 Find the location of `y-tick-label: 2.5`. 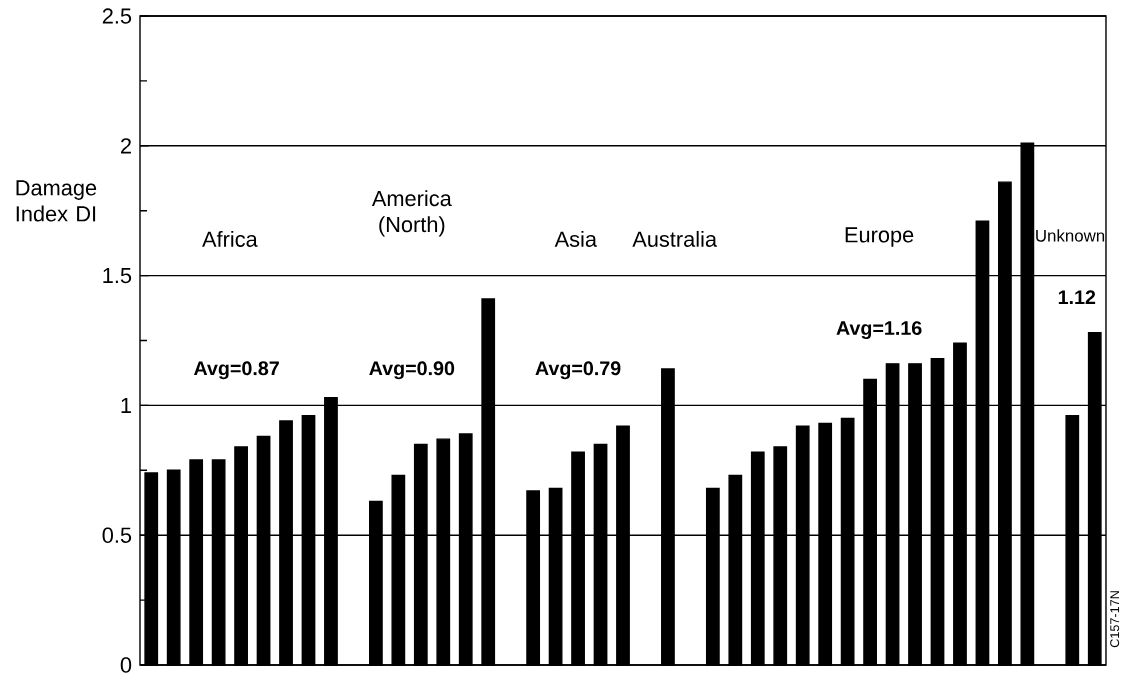

y-tick-label: 2.5 is located at coordinates (117, 16).